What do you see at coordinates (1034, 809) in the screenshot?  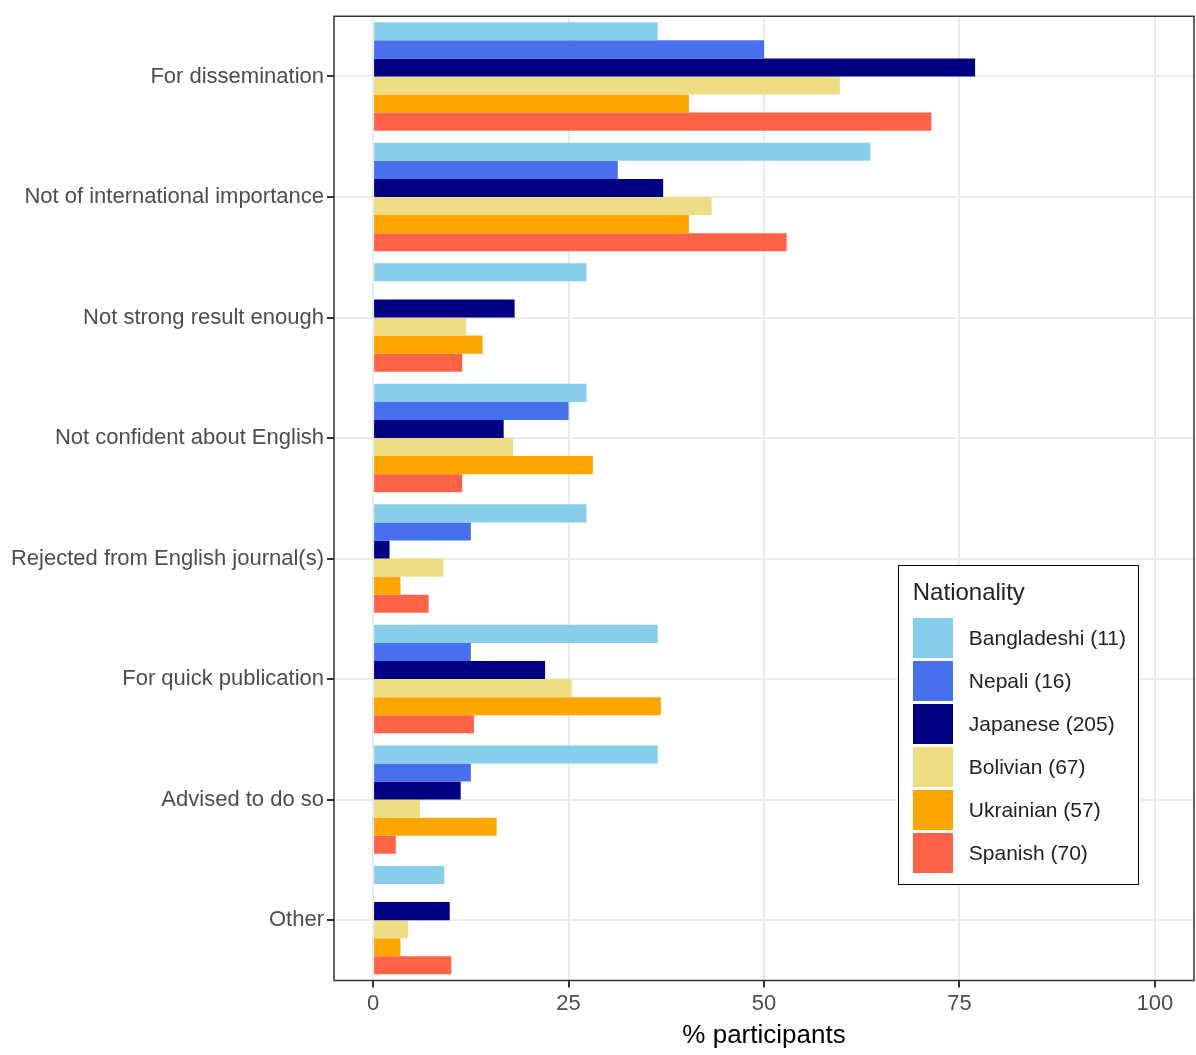 I see `legend-label: Ukrainian (57)` at bounding box center [1034, 809].